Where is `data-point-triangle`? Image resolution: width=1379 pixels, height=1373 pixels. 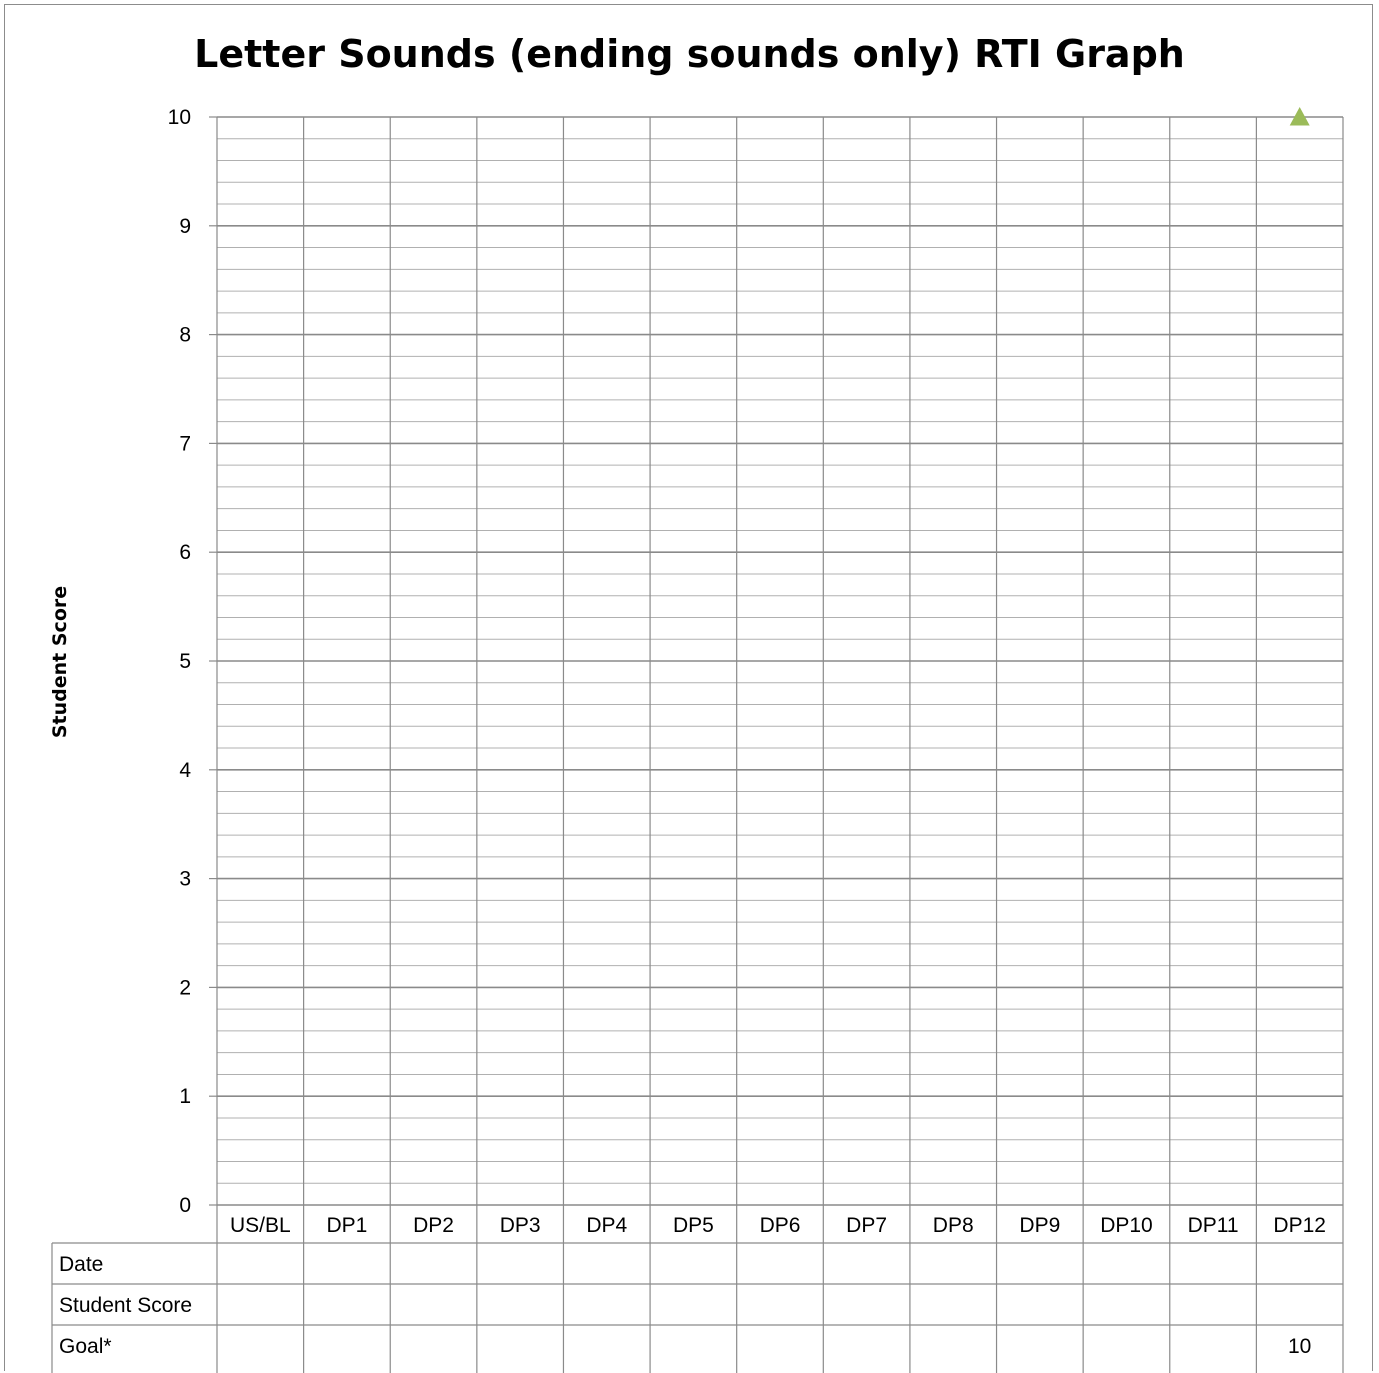 data-point-triangle is located at coordinates (1299, 116).